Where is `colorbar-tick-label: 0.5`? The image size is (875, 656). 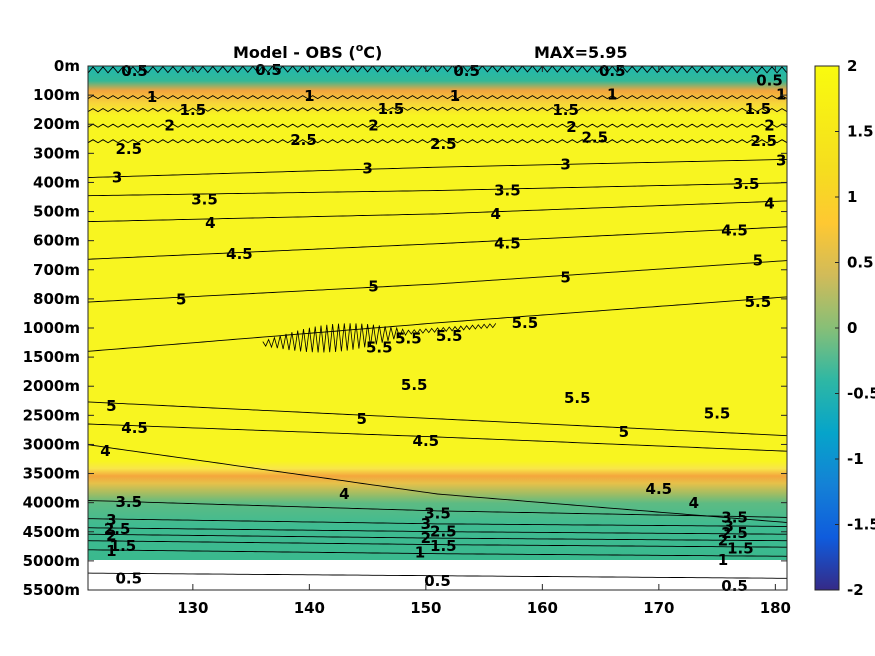 colorbar-tick-label: 0.5 is located at coordinates (860, 263).